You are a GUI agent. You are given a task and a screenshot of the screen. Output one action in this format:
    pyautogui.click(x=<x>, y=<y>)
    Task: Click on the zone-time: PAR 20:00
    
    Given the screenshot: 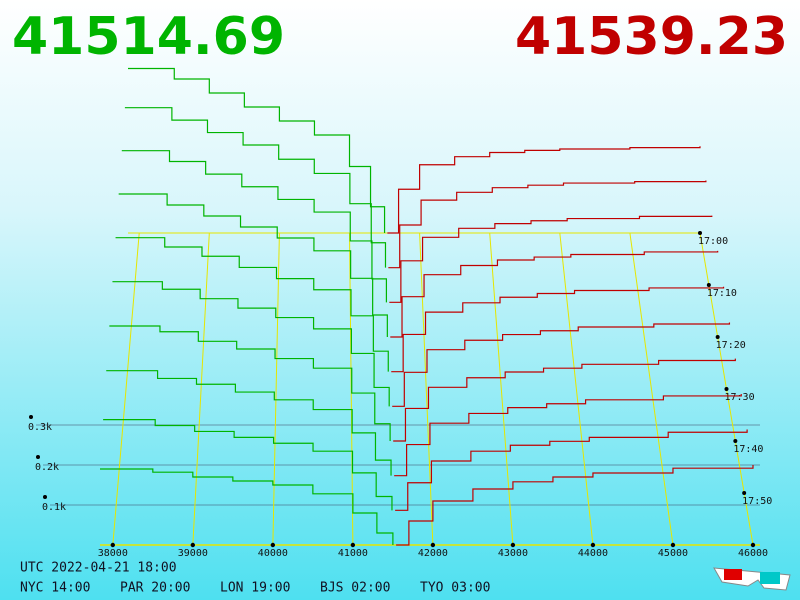 What is the action you would take?
    pyautogui.click(x=155, y=588)
    